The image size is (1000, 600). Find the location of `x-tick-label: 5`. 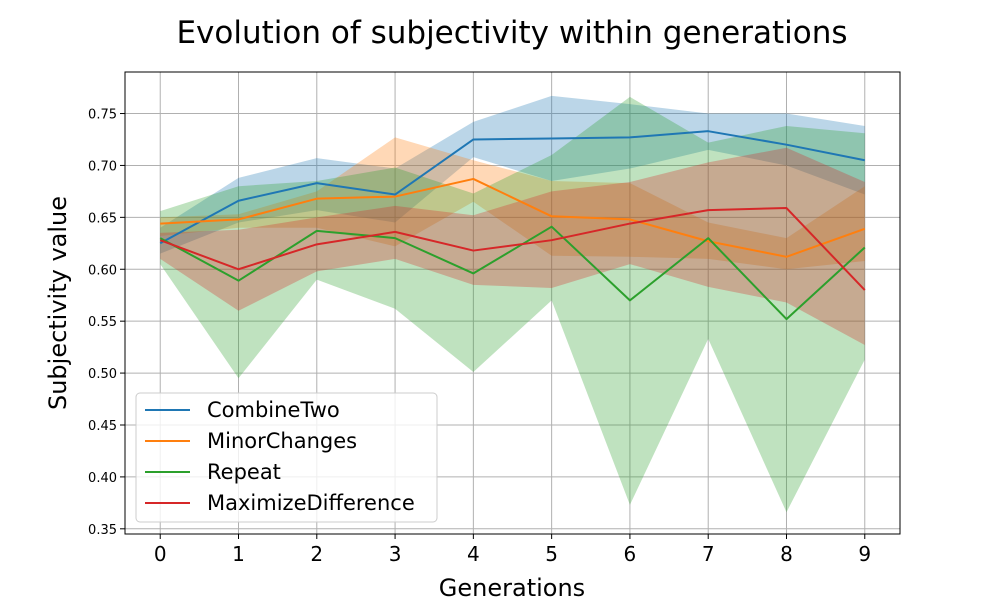

x-tick-label: 5 is located at coordinates (551, 554).